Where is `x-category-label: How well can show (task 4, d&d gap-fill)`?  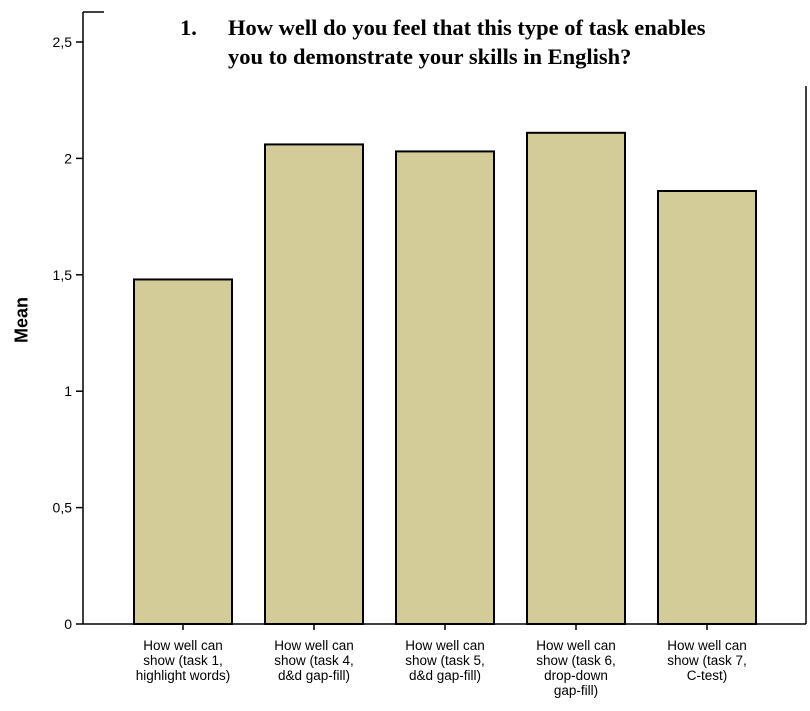 x-category-label: How well can show (task 4, d&d gap-fill) is located at coordinates (314, 660).